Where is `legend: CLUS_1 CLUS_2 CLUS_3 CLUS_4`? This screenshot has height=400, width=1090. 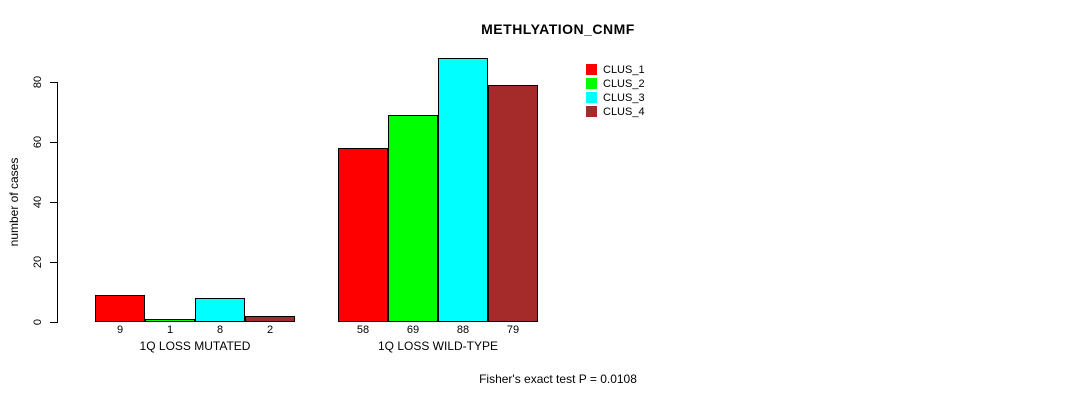
legend: CLUS_1 CLUS_2 CLUS_3 CLUS_4 is located at coordinates (615, 91).